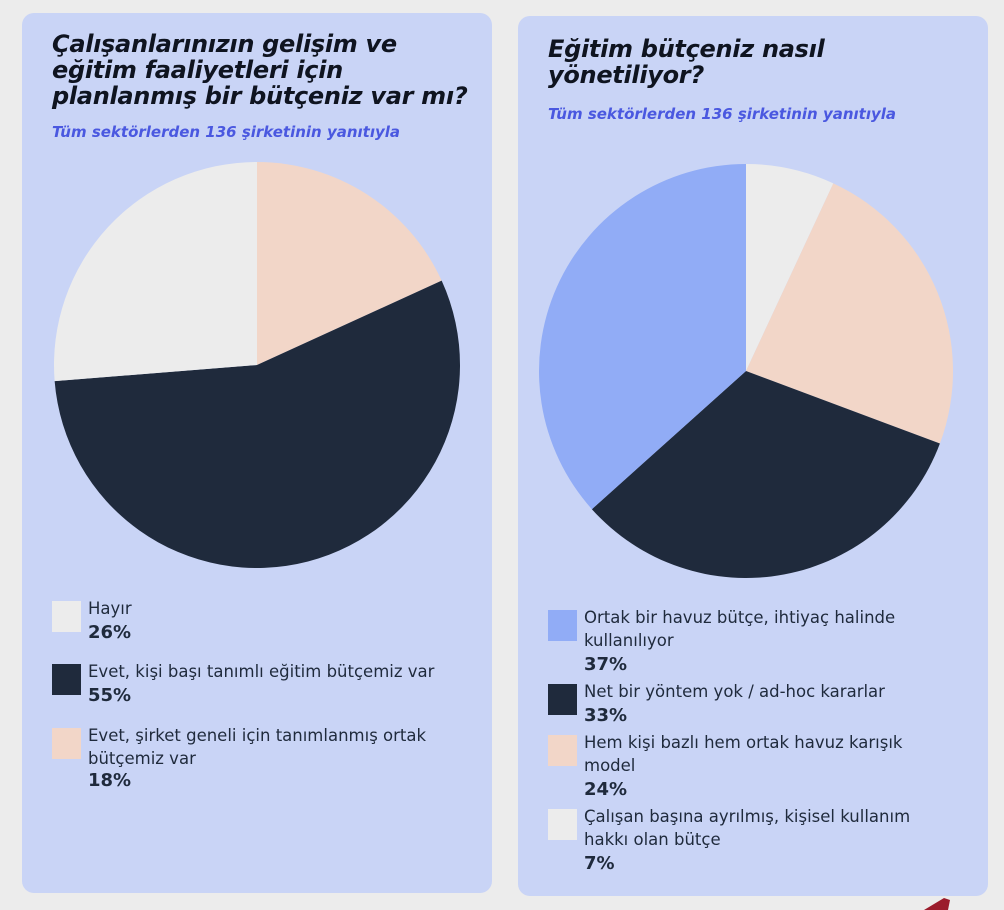  I want to click on right-chart-title: Eğitim bütçeniz nasıl yönetiliyor?, so click(686, 62).